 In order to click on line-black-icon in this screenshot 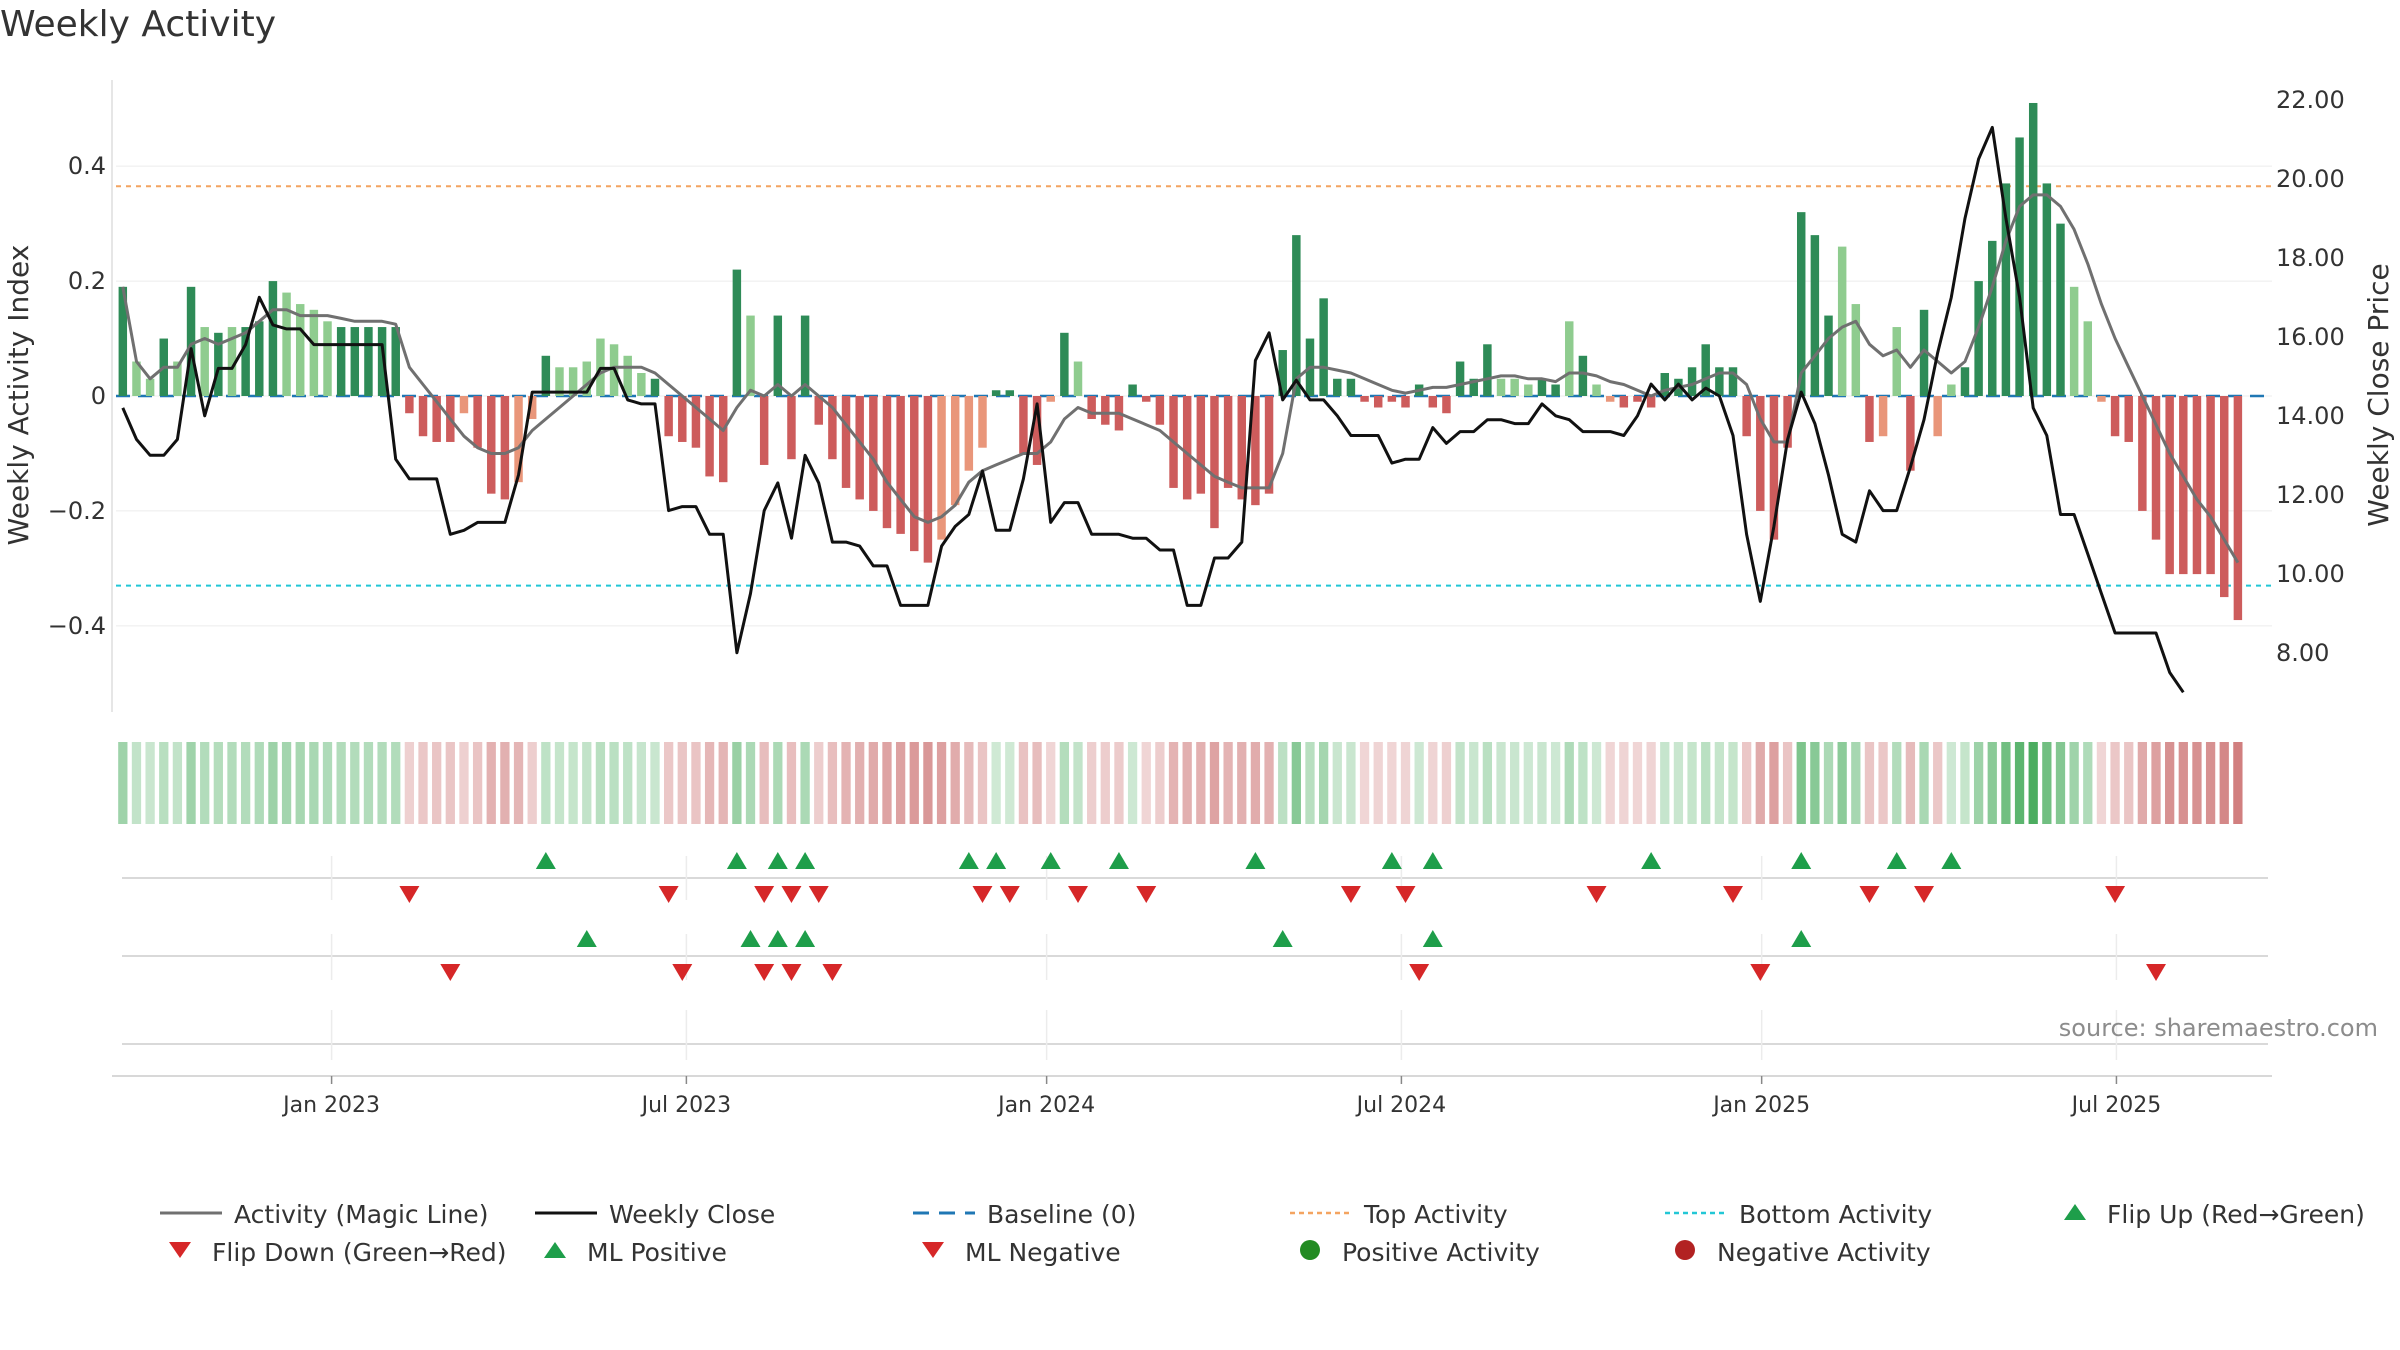, I will do `click(572, 1214)`.